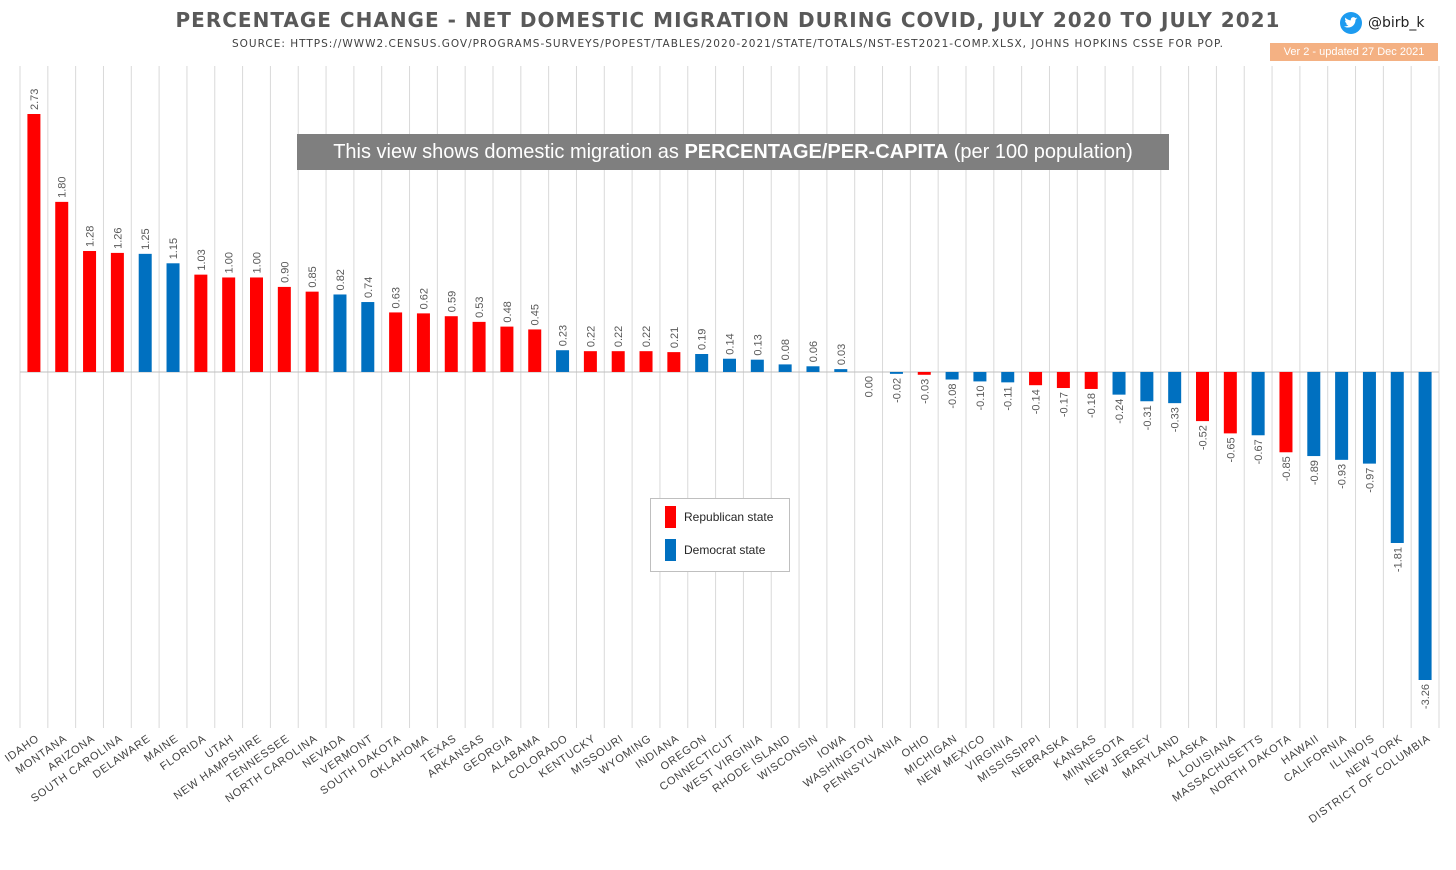 This screenshot has width=1456, height=870. I want to click on bar-south-carolina, so click(117, 312).